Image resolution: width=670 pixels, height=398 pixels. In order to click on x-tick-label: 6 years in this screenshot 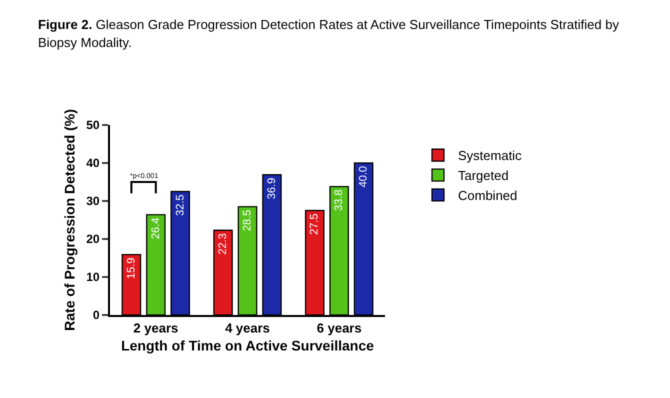, I will do `click(339, 328)`.